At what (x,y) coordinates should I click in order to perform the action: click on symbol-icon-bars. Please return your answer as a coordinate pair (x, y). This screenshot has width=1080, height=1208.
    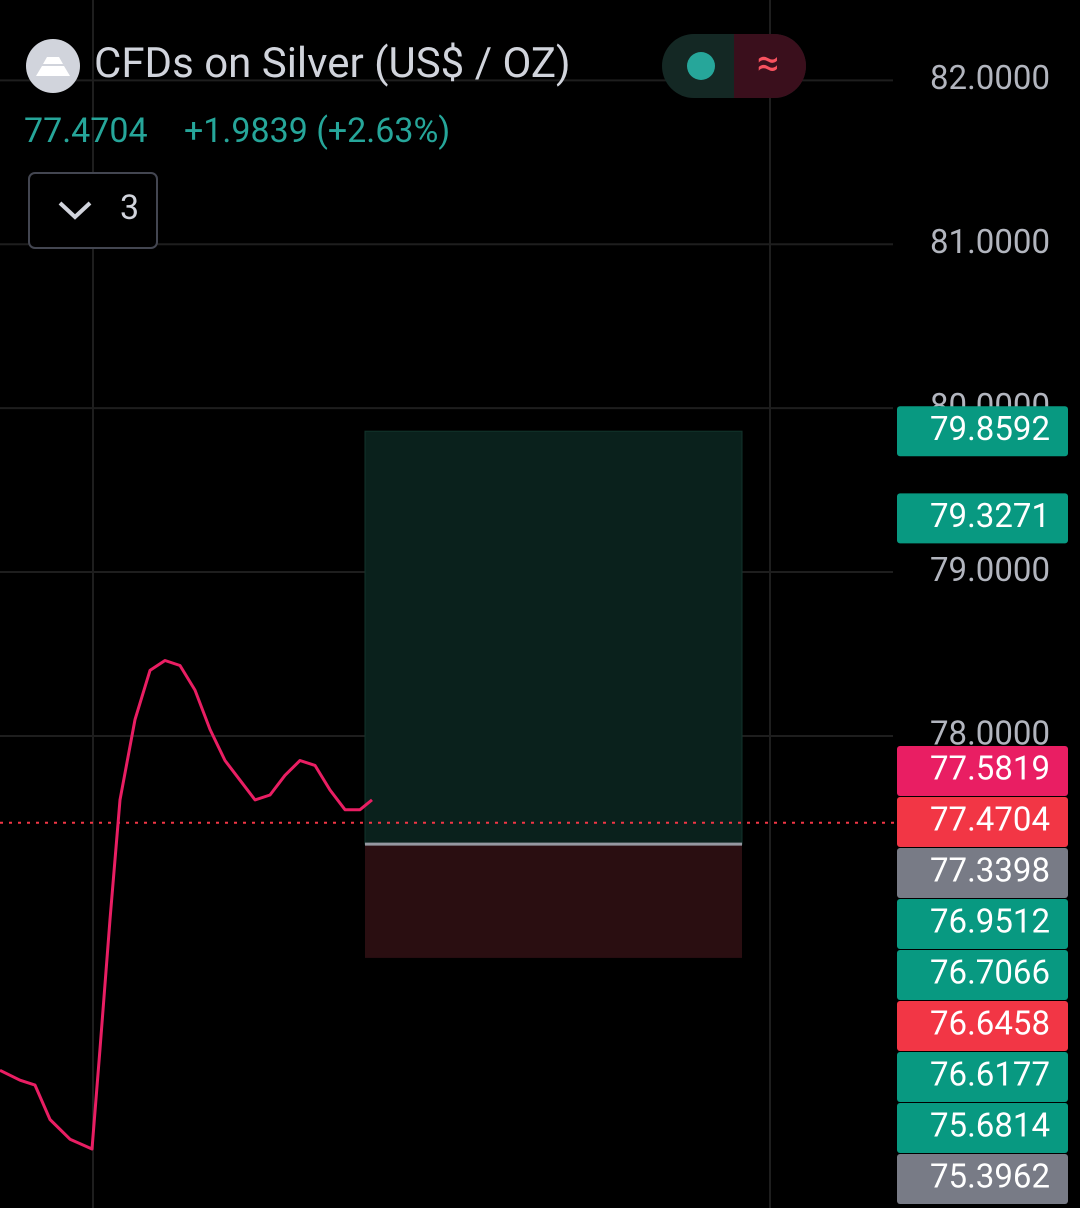
    Looking at the image, I should click on (53, 66).